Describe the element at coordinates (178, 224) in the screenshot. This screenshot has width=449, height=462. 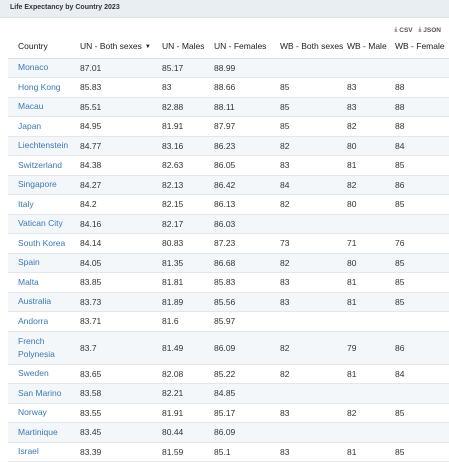
I see `un-males-cell: 82.17` at that location.